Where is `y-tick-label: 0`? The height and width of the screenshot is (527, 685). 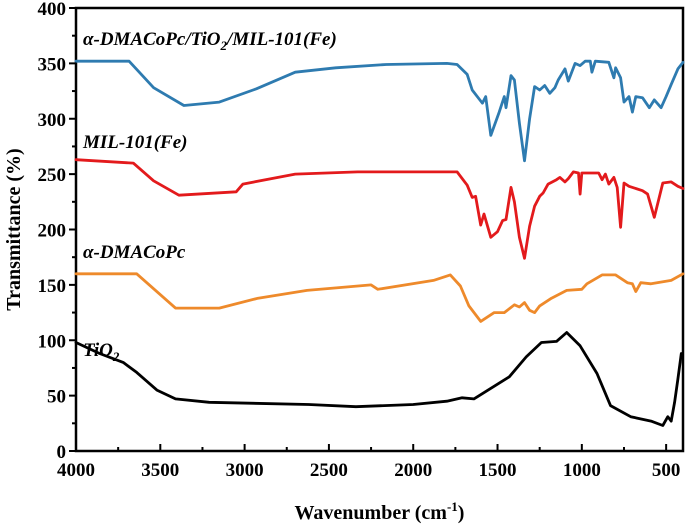 y-tick-label: 0 is located at coordinates (62, 452).